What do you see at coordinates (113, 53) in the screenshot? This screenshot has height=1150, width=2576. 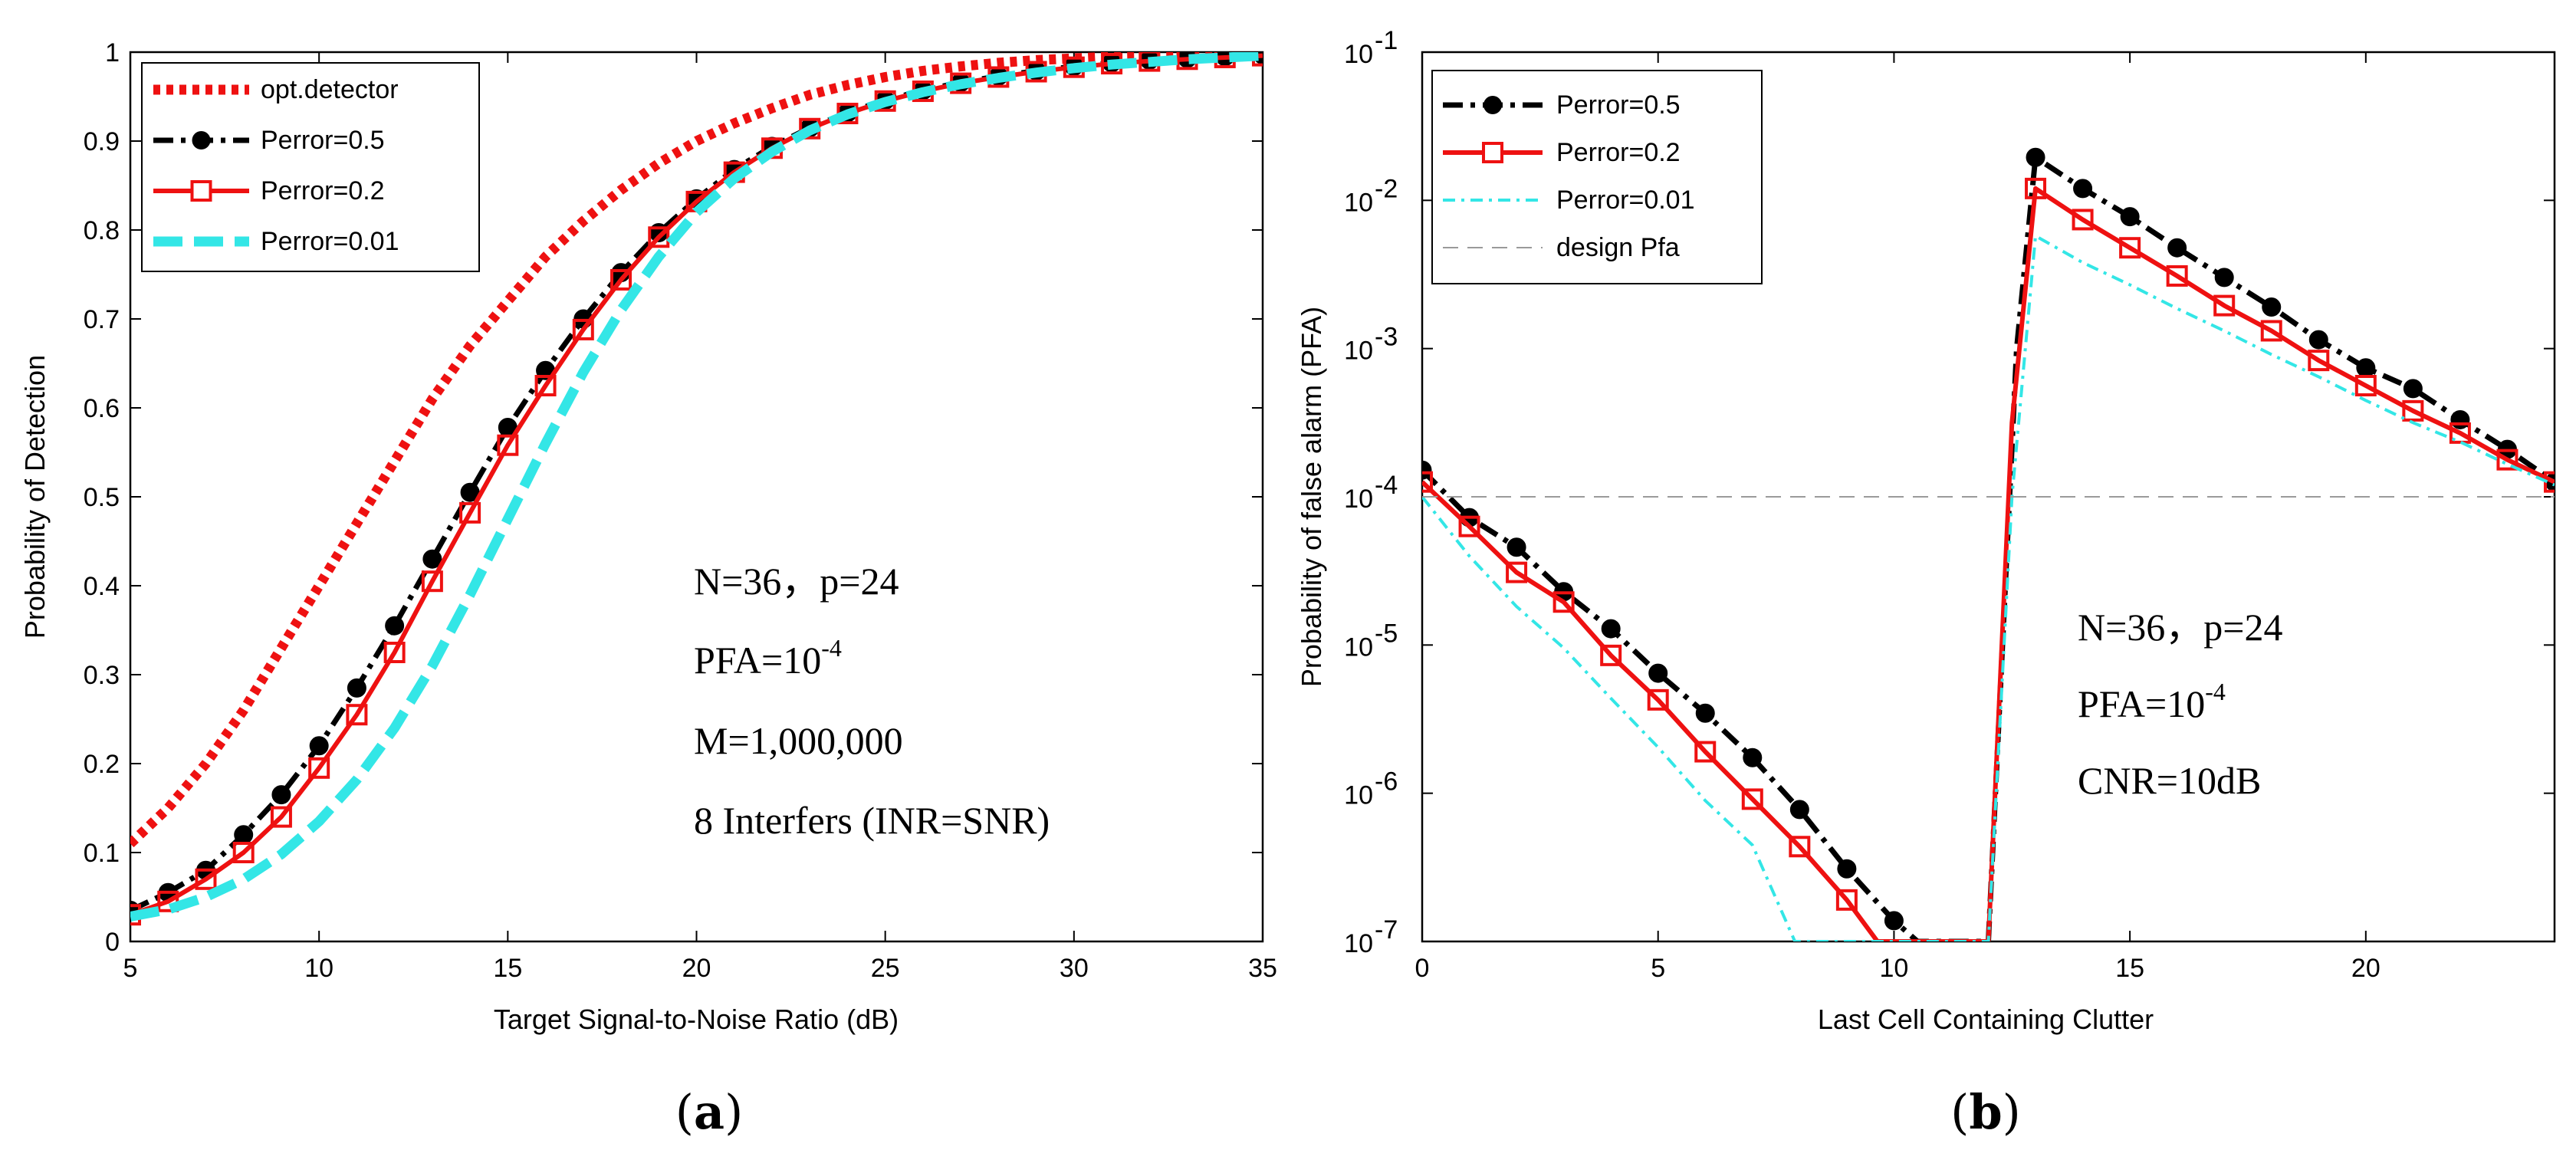 I see `a-ytick-label-10: 1` at bounding box center [113, 53].